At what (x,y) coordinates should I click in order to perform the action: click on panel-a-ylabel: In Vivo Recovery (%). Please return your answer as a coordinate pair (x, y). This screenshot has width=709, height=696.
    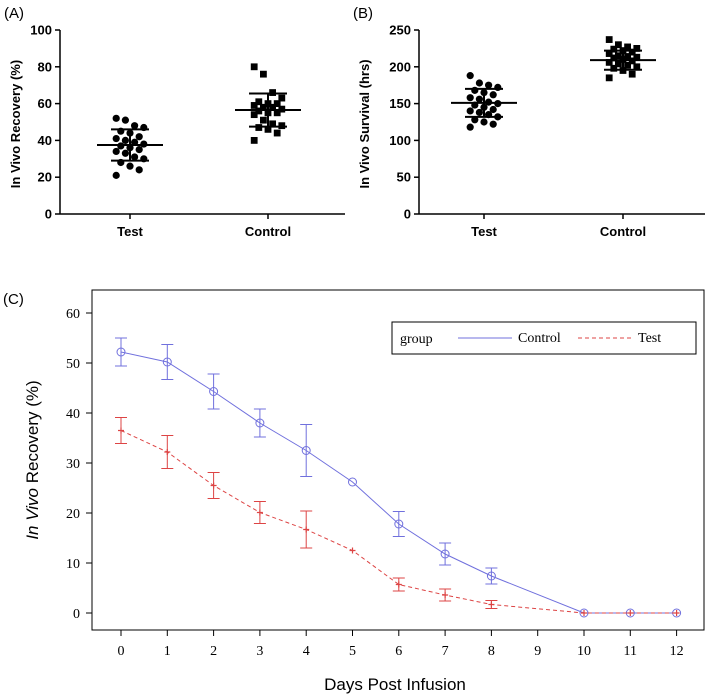
    Looking at the image, I should click on (15, 124).